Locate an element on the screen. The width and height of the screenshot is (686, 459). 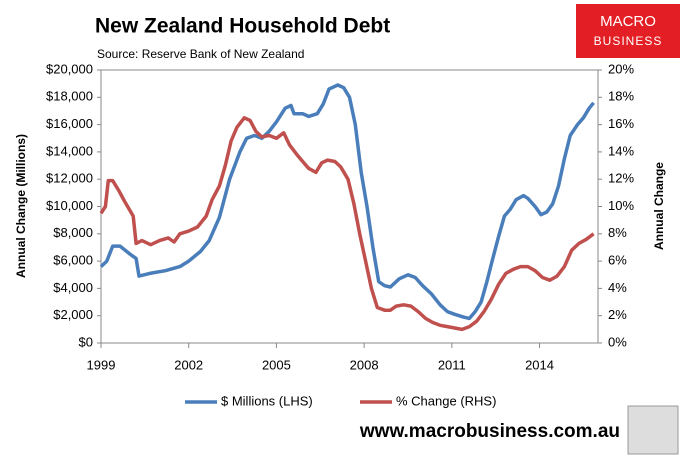
x-tick-label: 2008 is located at coordinates (364, 364).